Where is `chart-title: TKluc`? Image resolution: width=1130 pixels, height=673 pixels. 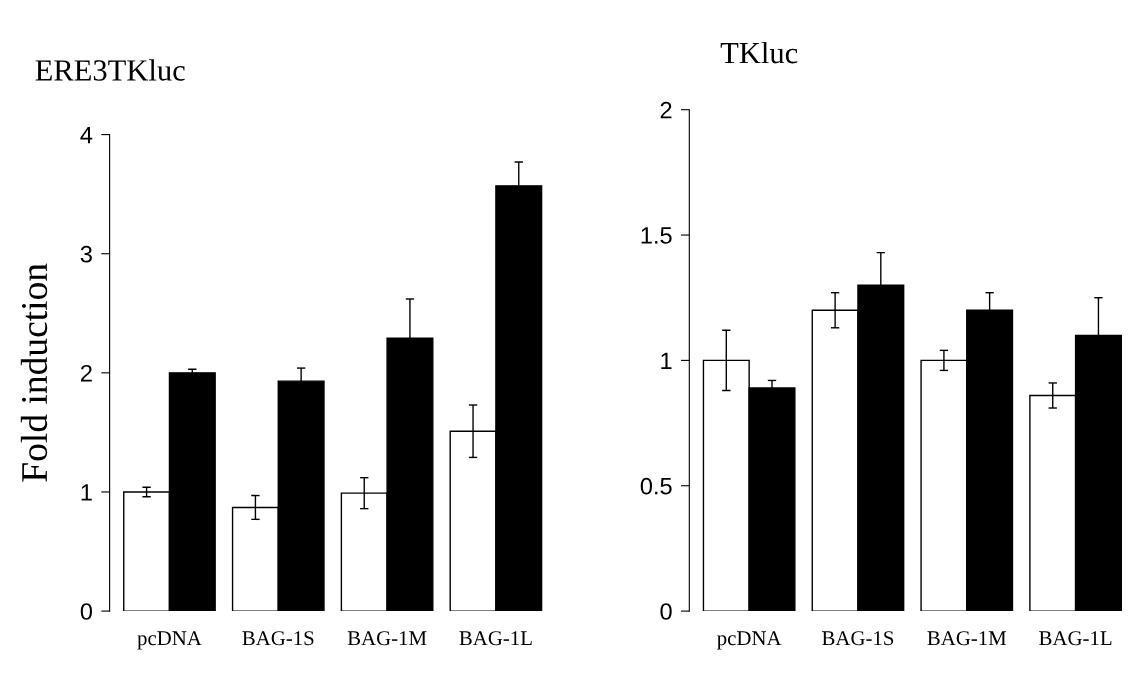 chart-title: TKluc is located at coordinates (759, 52).